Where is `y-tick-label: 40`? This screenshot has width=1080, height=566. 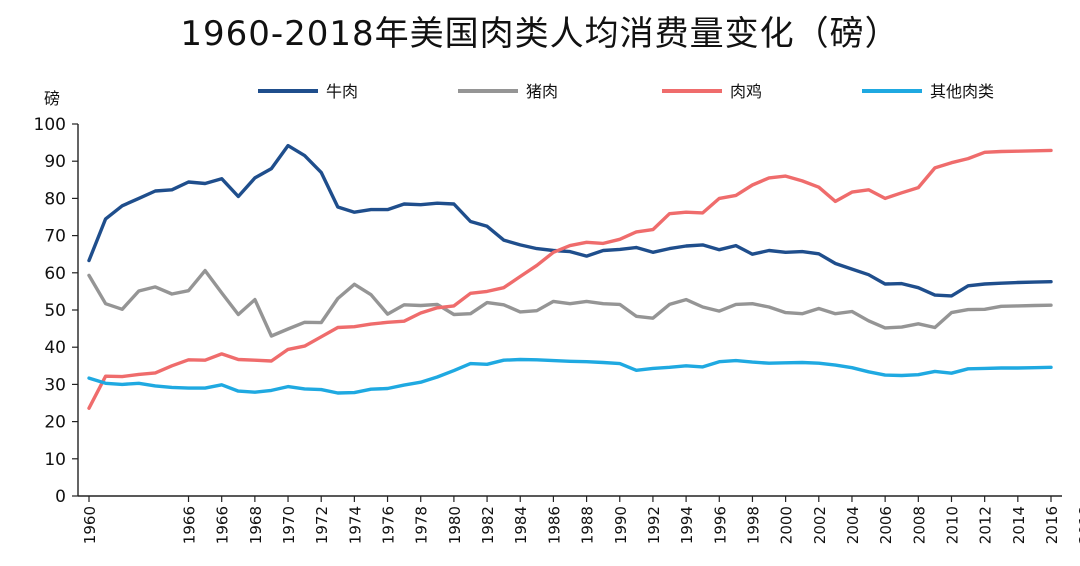 y-tick-label: 40 is located at coordinates (55, 348).